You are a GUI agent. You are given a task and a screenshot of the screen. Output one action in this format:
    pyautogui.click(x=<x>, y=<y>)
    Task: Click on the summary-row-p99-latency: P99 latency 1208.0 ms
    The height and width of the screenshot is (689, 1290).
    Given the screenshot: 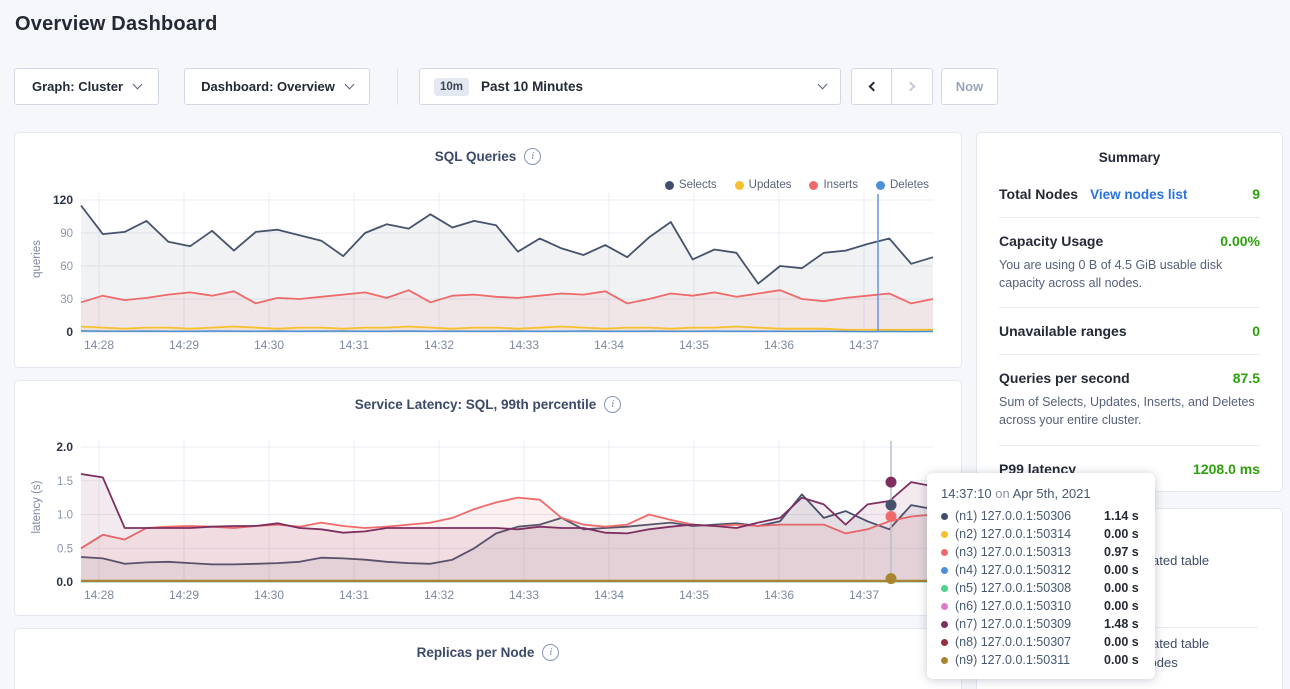 What is the action you would take?
    pyautogui.click(x=1129, y=468)
    